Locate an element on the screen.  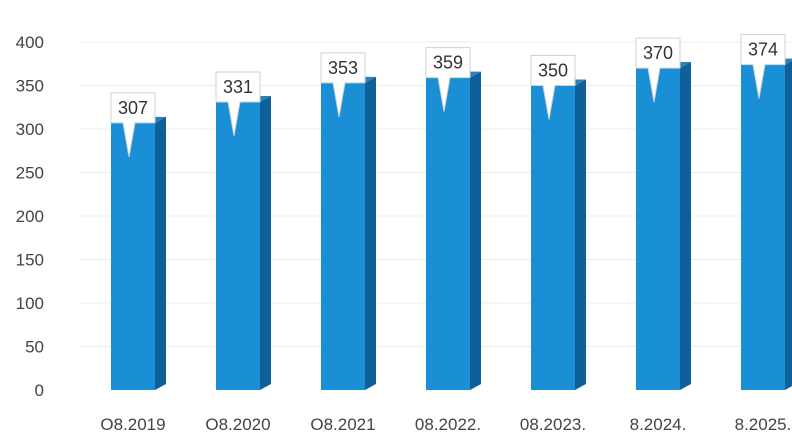
y-axis: 0 50 100 150 200 250 300 350 400 is located at coordinates (30, 216).